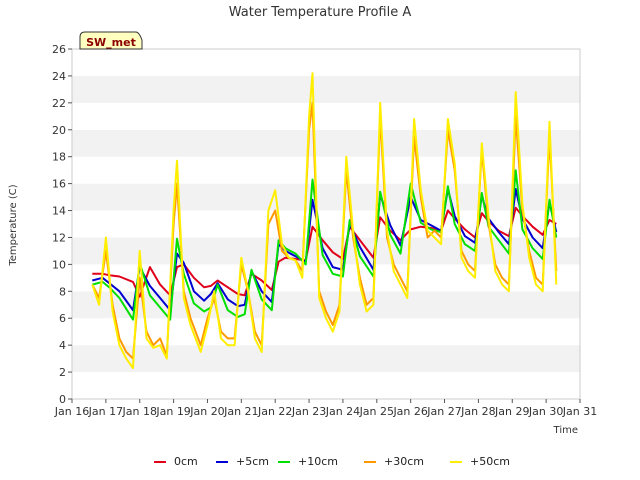 The image size is (640, 480). I want to click on chart-title: Water Temperature Profile A, so click(320, 12).